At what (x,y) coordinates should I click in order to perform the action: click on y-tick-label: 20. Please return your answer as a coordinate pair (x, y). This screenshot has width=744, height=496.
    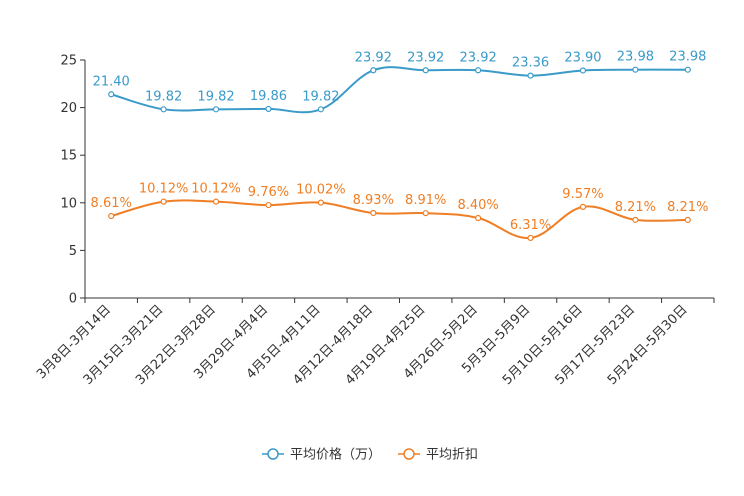
    Looking at the image, I should click on (68, 108).